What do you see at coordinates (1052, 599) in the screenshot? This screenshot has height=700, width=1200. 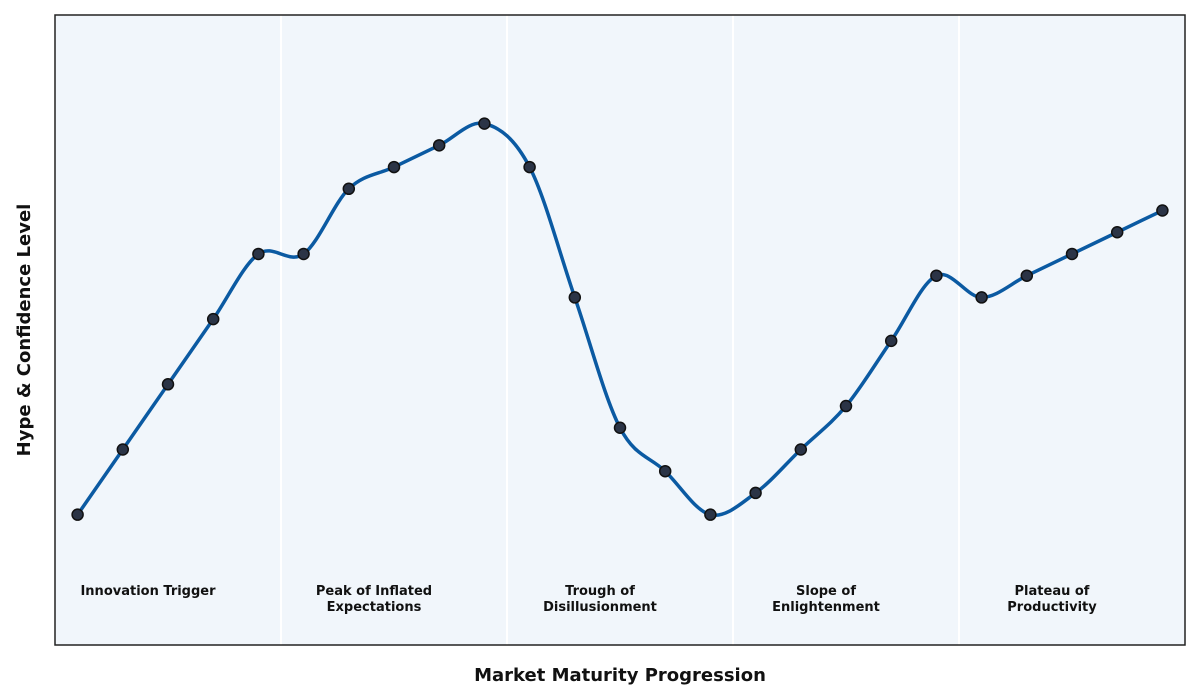 I see `phase-label: Plateau of Productivity` at bounding box center [1052, 599].